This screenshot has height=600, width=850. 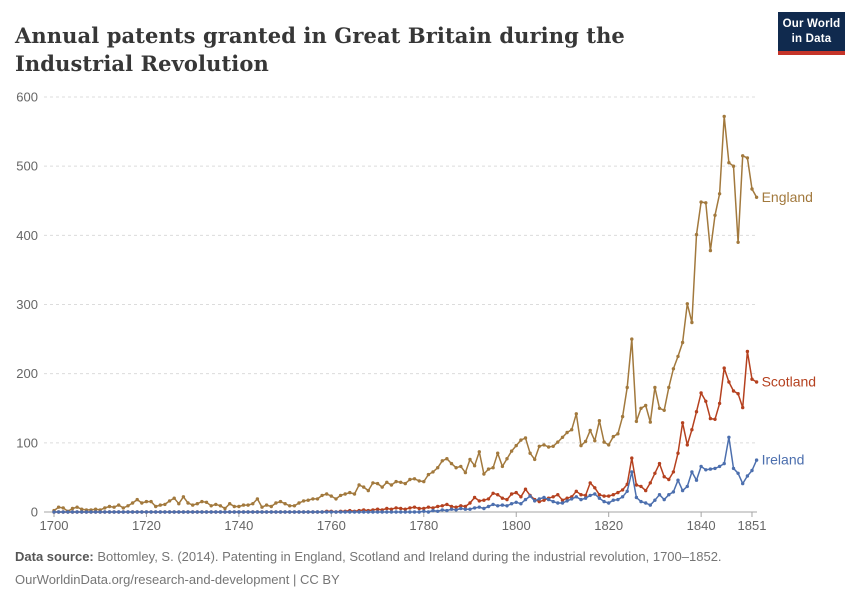 What do you see at coordinates (54, 556) in the screenshot?
I see `data-source-label: Data source:` at bounding box center [54, 556].